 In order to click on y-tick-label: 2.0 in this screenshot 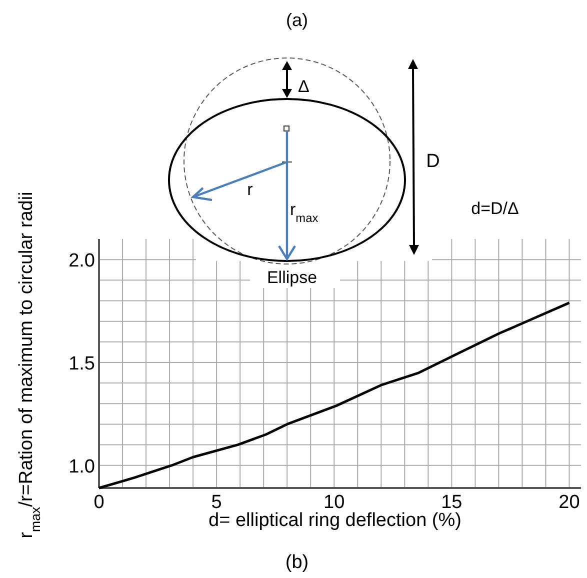, I will do `click(81, 261)`.